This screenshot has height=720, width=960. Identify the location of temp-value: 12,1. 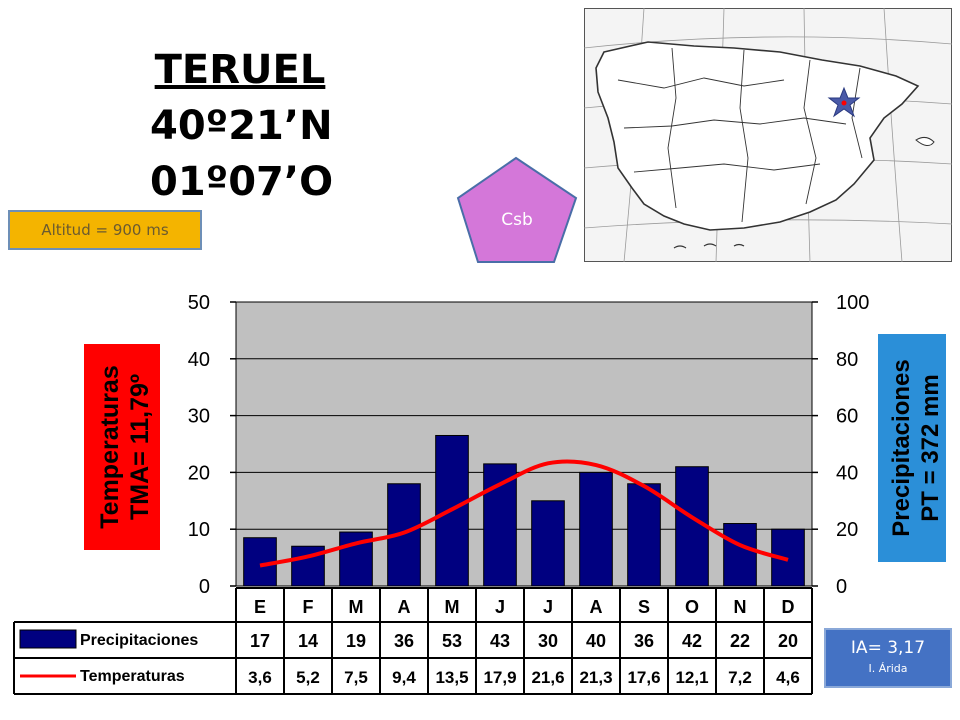
(691, 677).